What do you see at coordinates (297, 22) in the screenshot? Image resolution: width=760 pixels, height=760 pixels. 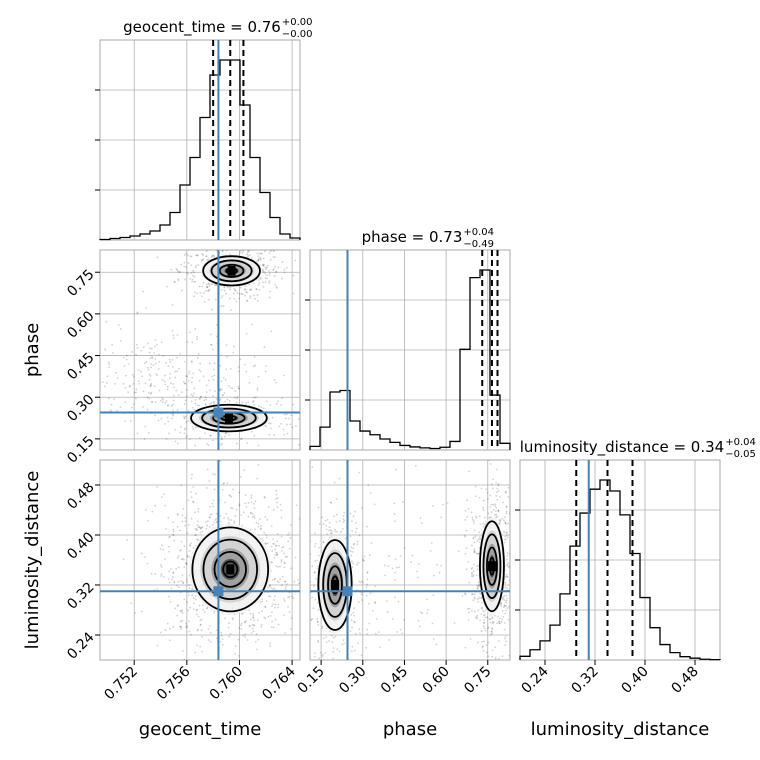 I see `title-plus: +0.00` at bounding box center [297, 22].